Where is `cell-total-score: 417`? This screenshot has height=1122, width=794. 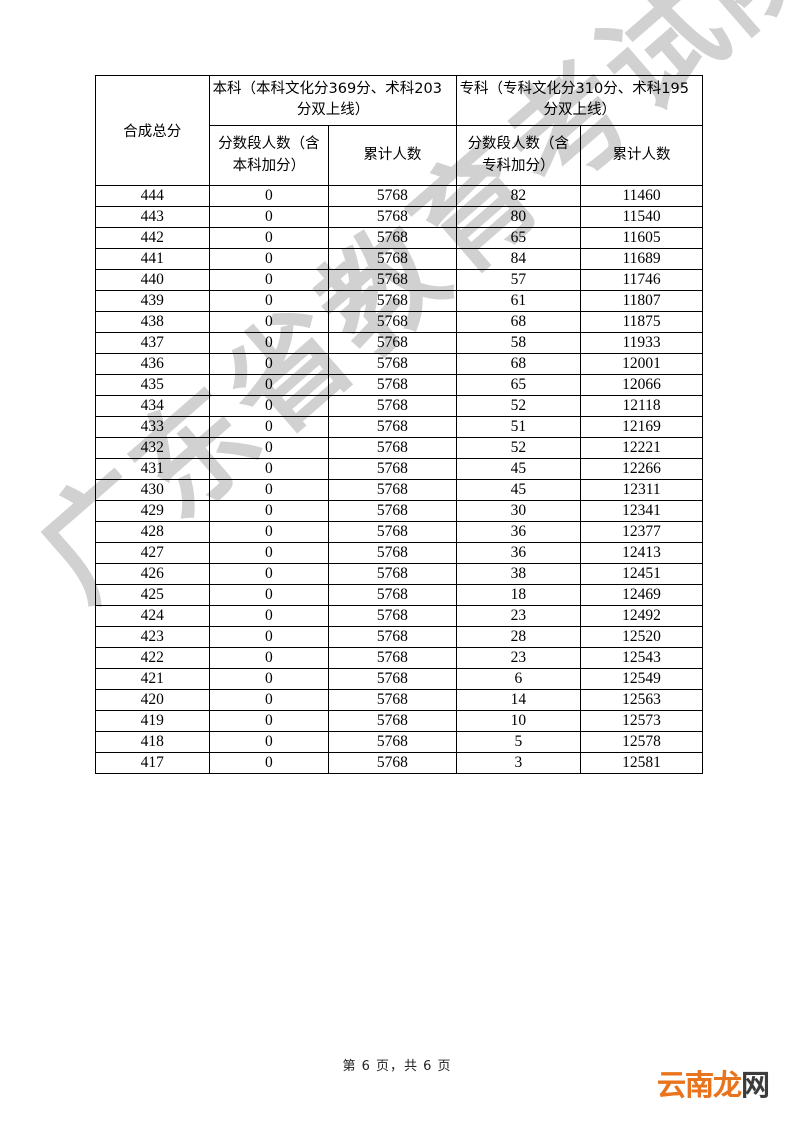 cell-total-score: 417 is located at coordinates (152, 763).